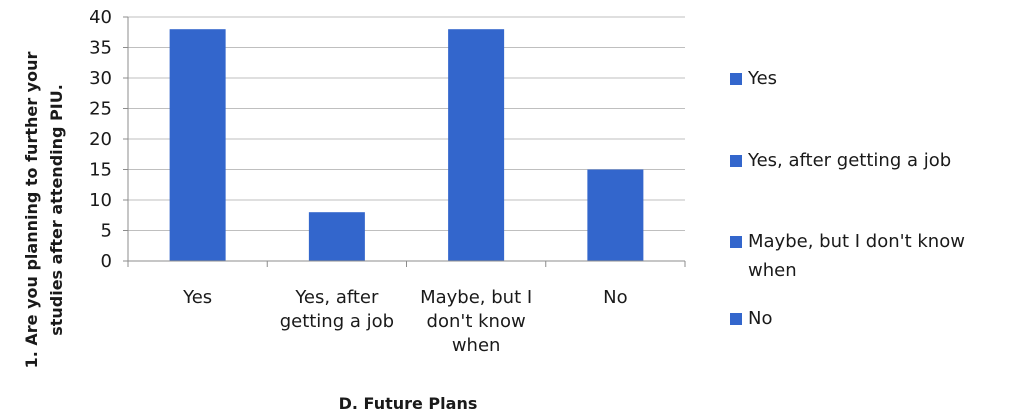  Describe the element at coordinates (100, 109) in the screenshot. I see `y-tick-label: 25` at that location.